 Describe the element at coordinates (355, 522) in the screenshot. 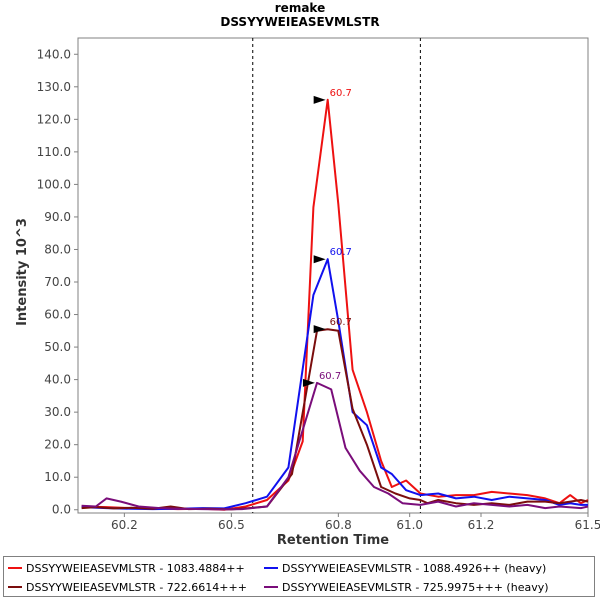

I see `x-axis: 60.2 60.5 60.8 61.0 61.2 61.5` at that location.